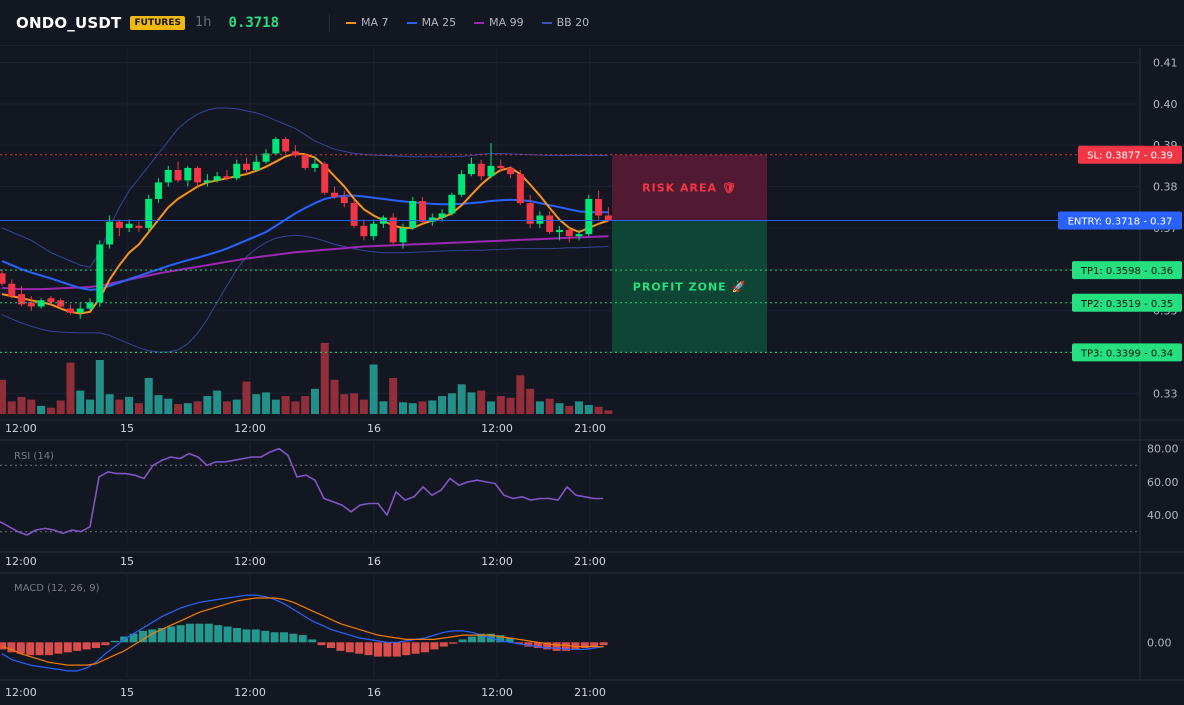  What do you see at coordinates (304, 633) in the screenshot?
I see `macd-panel` at bounding box center [304, 633].